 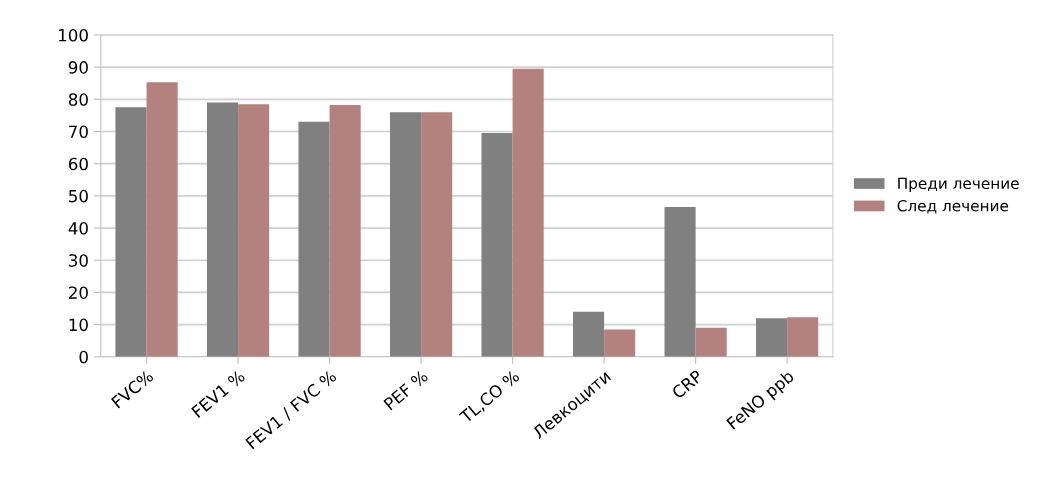 I want to click on y-tick-label: 20, so click(x=78, y=292).